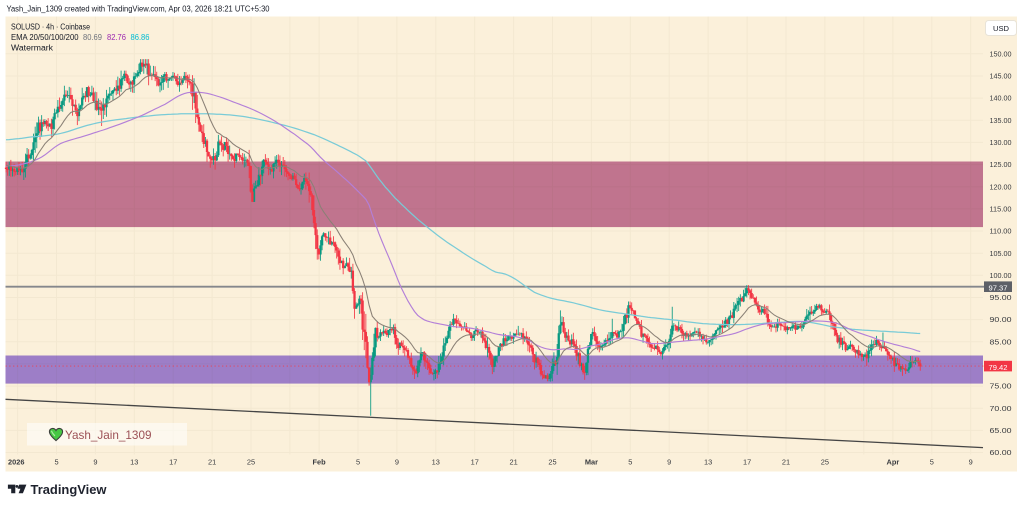 This screenshot has width=1024, height=514. I want to click on svg-text: 130.00, so click(1001, 142).